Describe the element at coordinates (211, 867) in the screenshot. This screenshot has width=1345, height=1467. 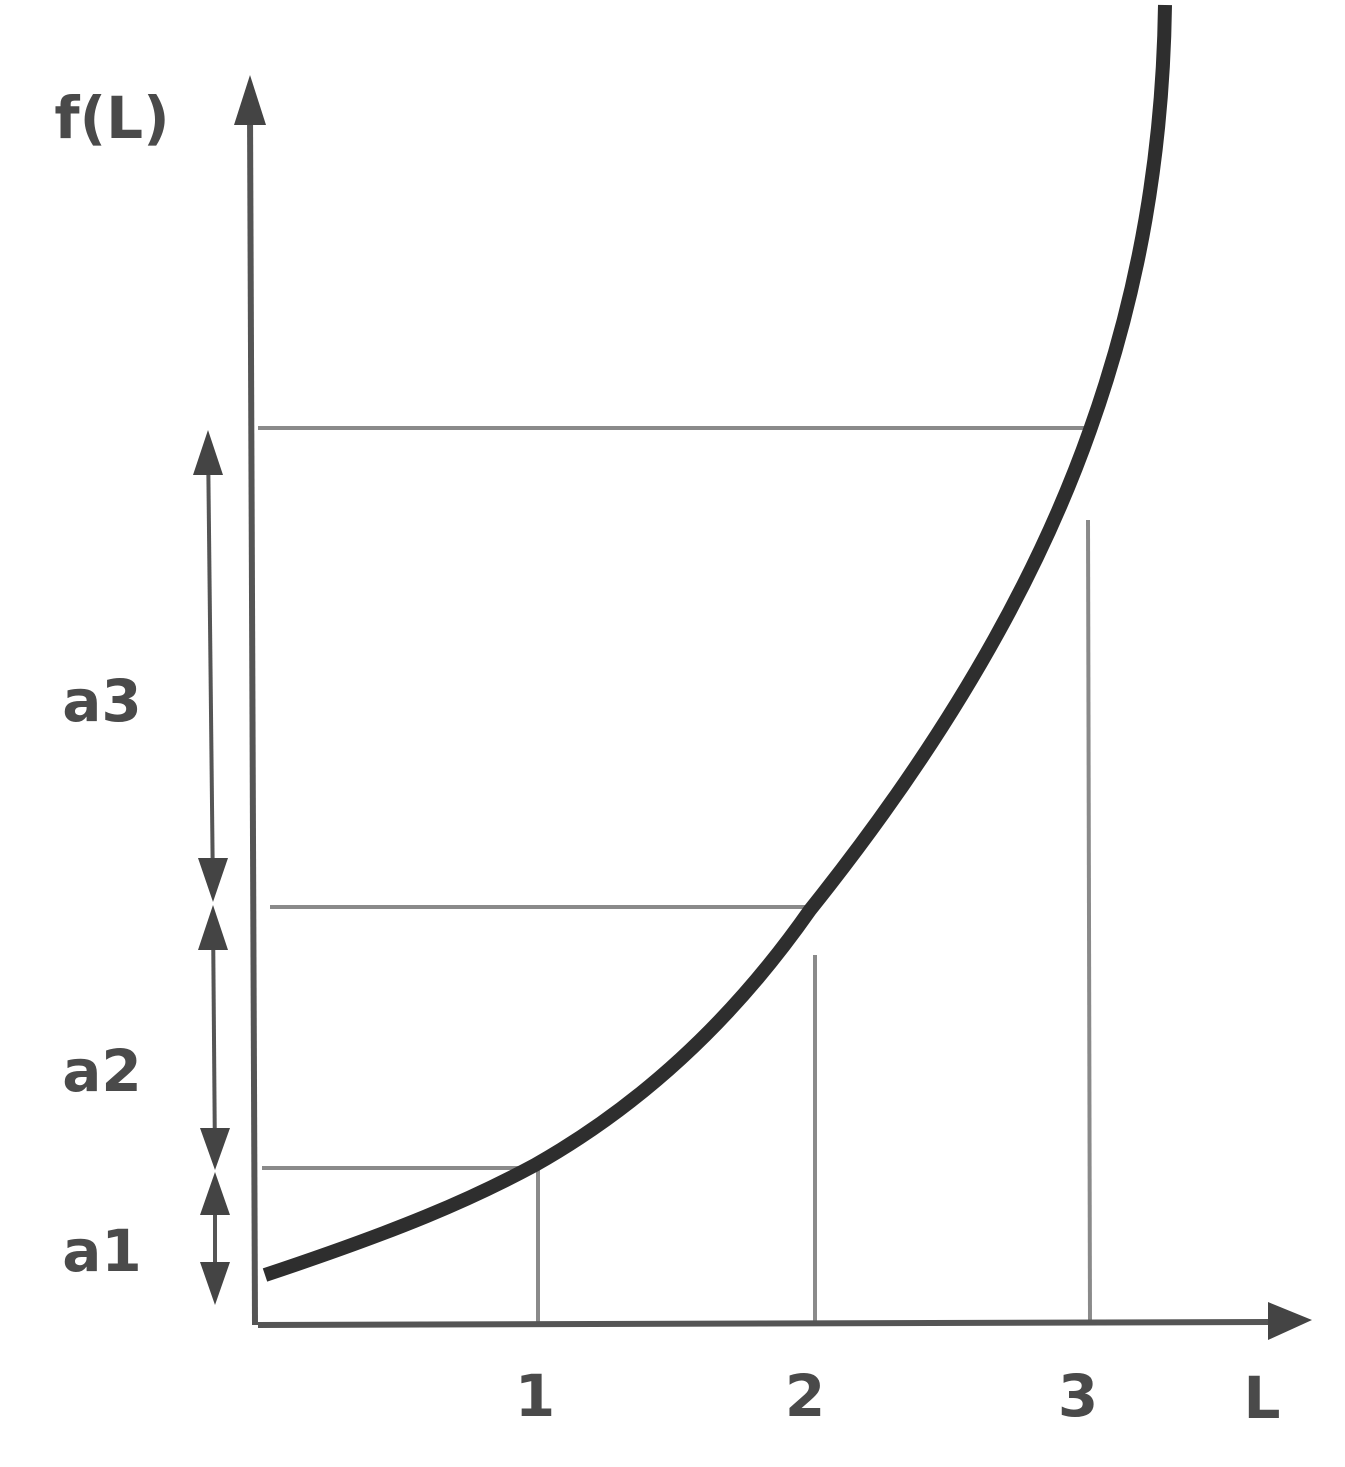
I see `dimension-arrows` at that location.